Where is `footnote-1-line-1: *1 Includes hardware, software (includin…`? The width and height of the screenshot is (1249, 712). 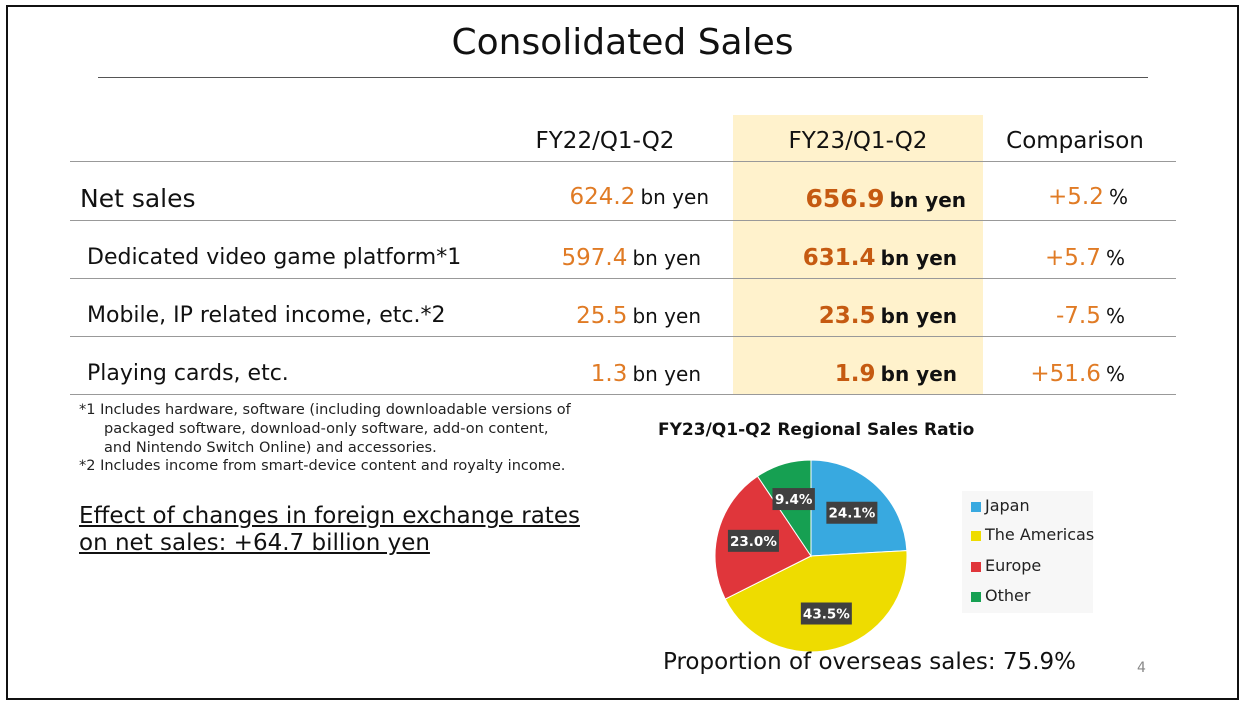
footnote-1-line-1: *1 Includes hardware, software (includin… is located at coordinates (325, 410).